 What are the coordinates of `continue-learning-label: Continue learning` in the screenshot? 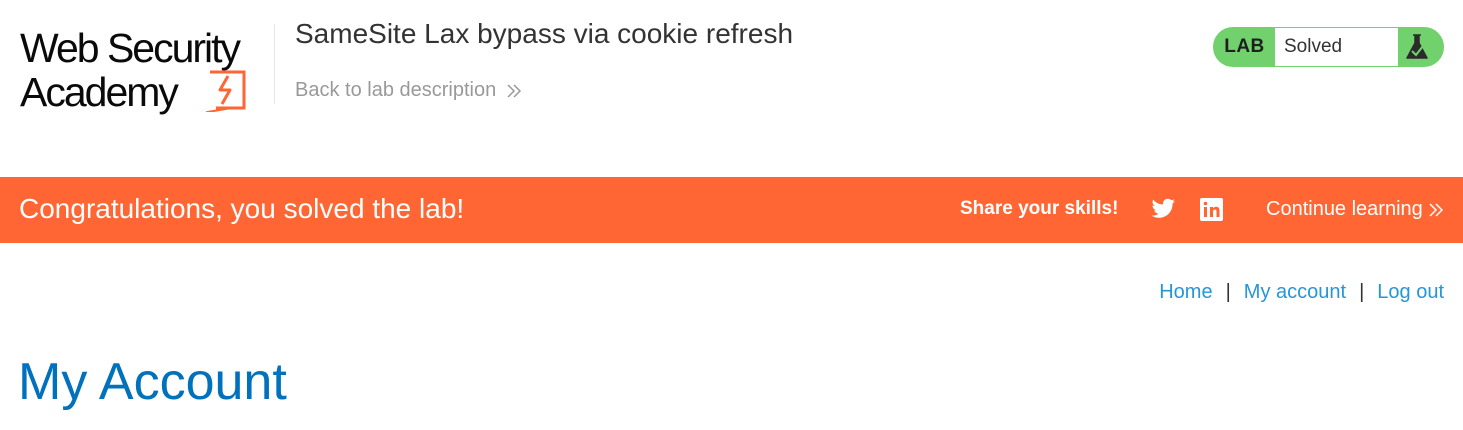 It's located at (1344, 209).